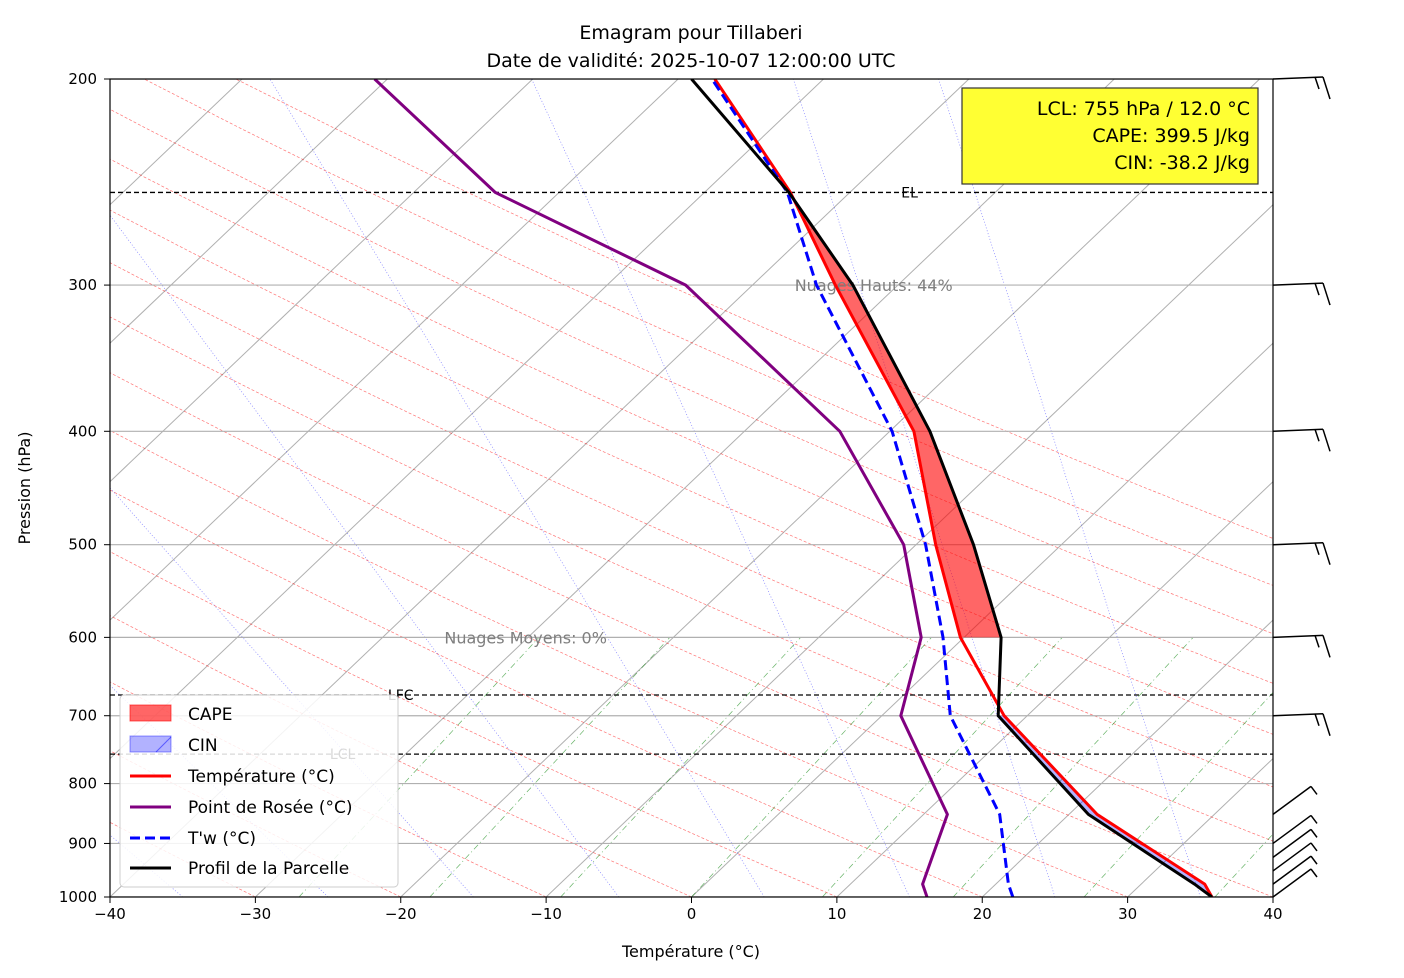 This screenshot has width=1404, height=978. Describe the element at coordinates (150, 713) in the screenshot. I see `legend-swatch-cape` at that location.